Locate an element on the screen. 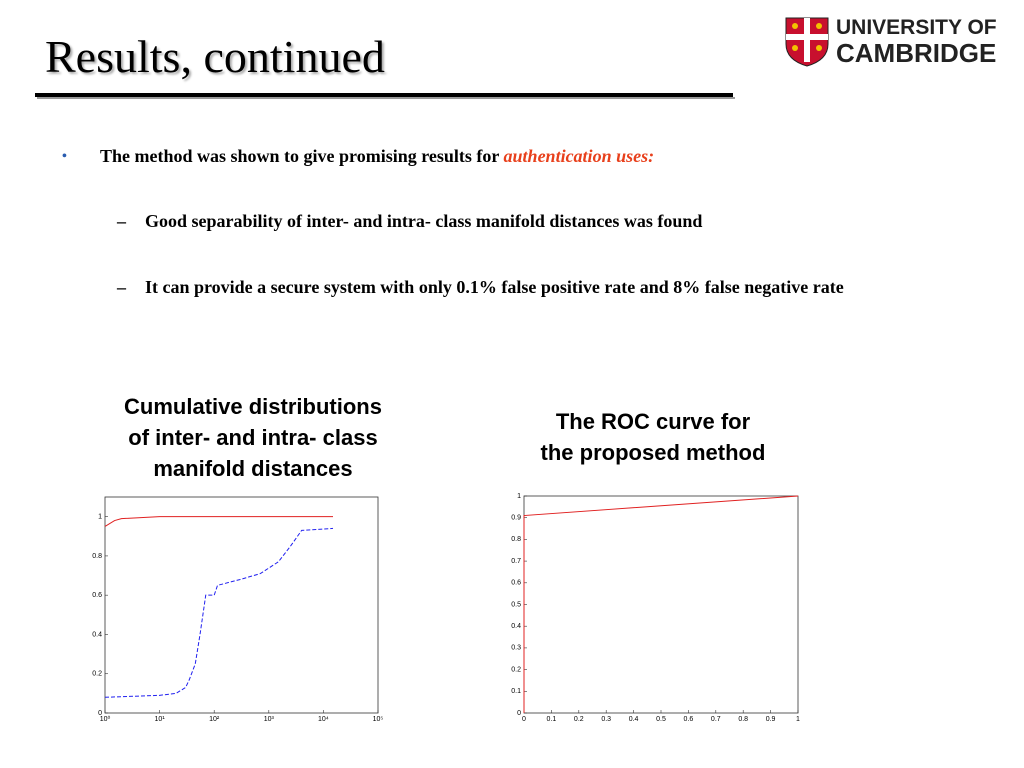  cambridge-shield is located at coordinates (807, 42).